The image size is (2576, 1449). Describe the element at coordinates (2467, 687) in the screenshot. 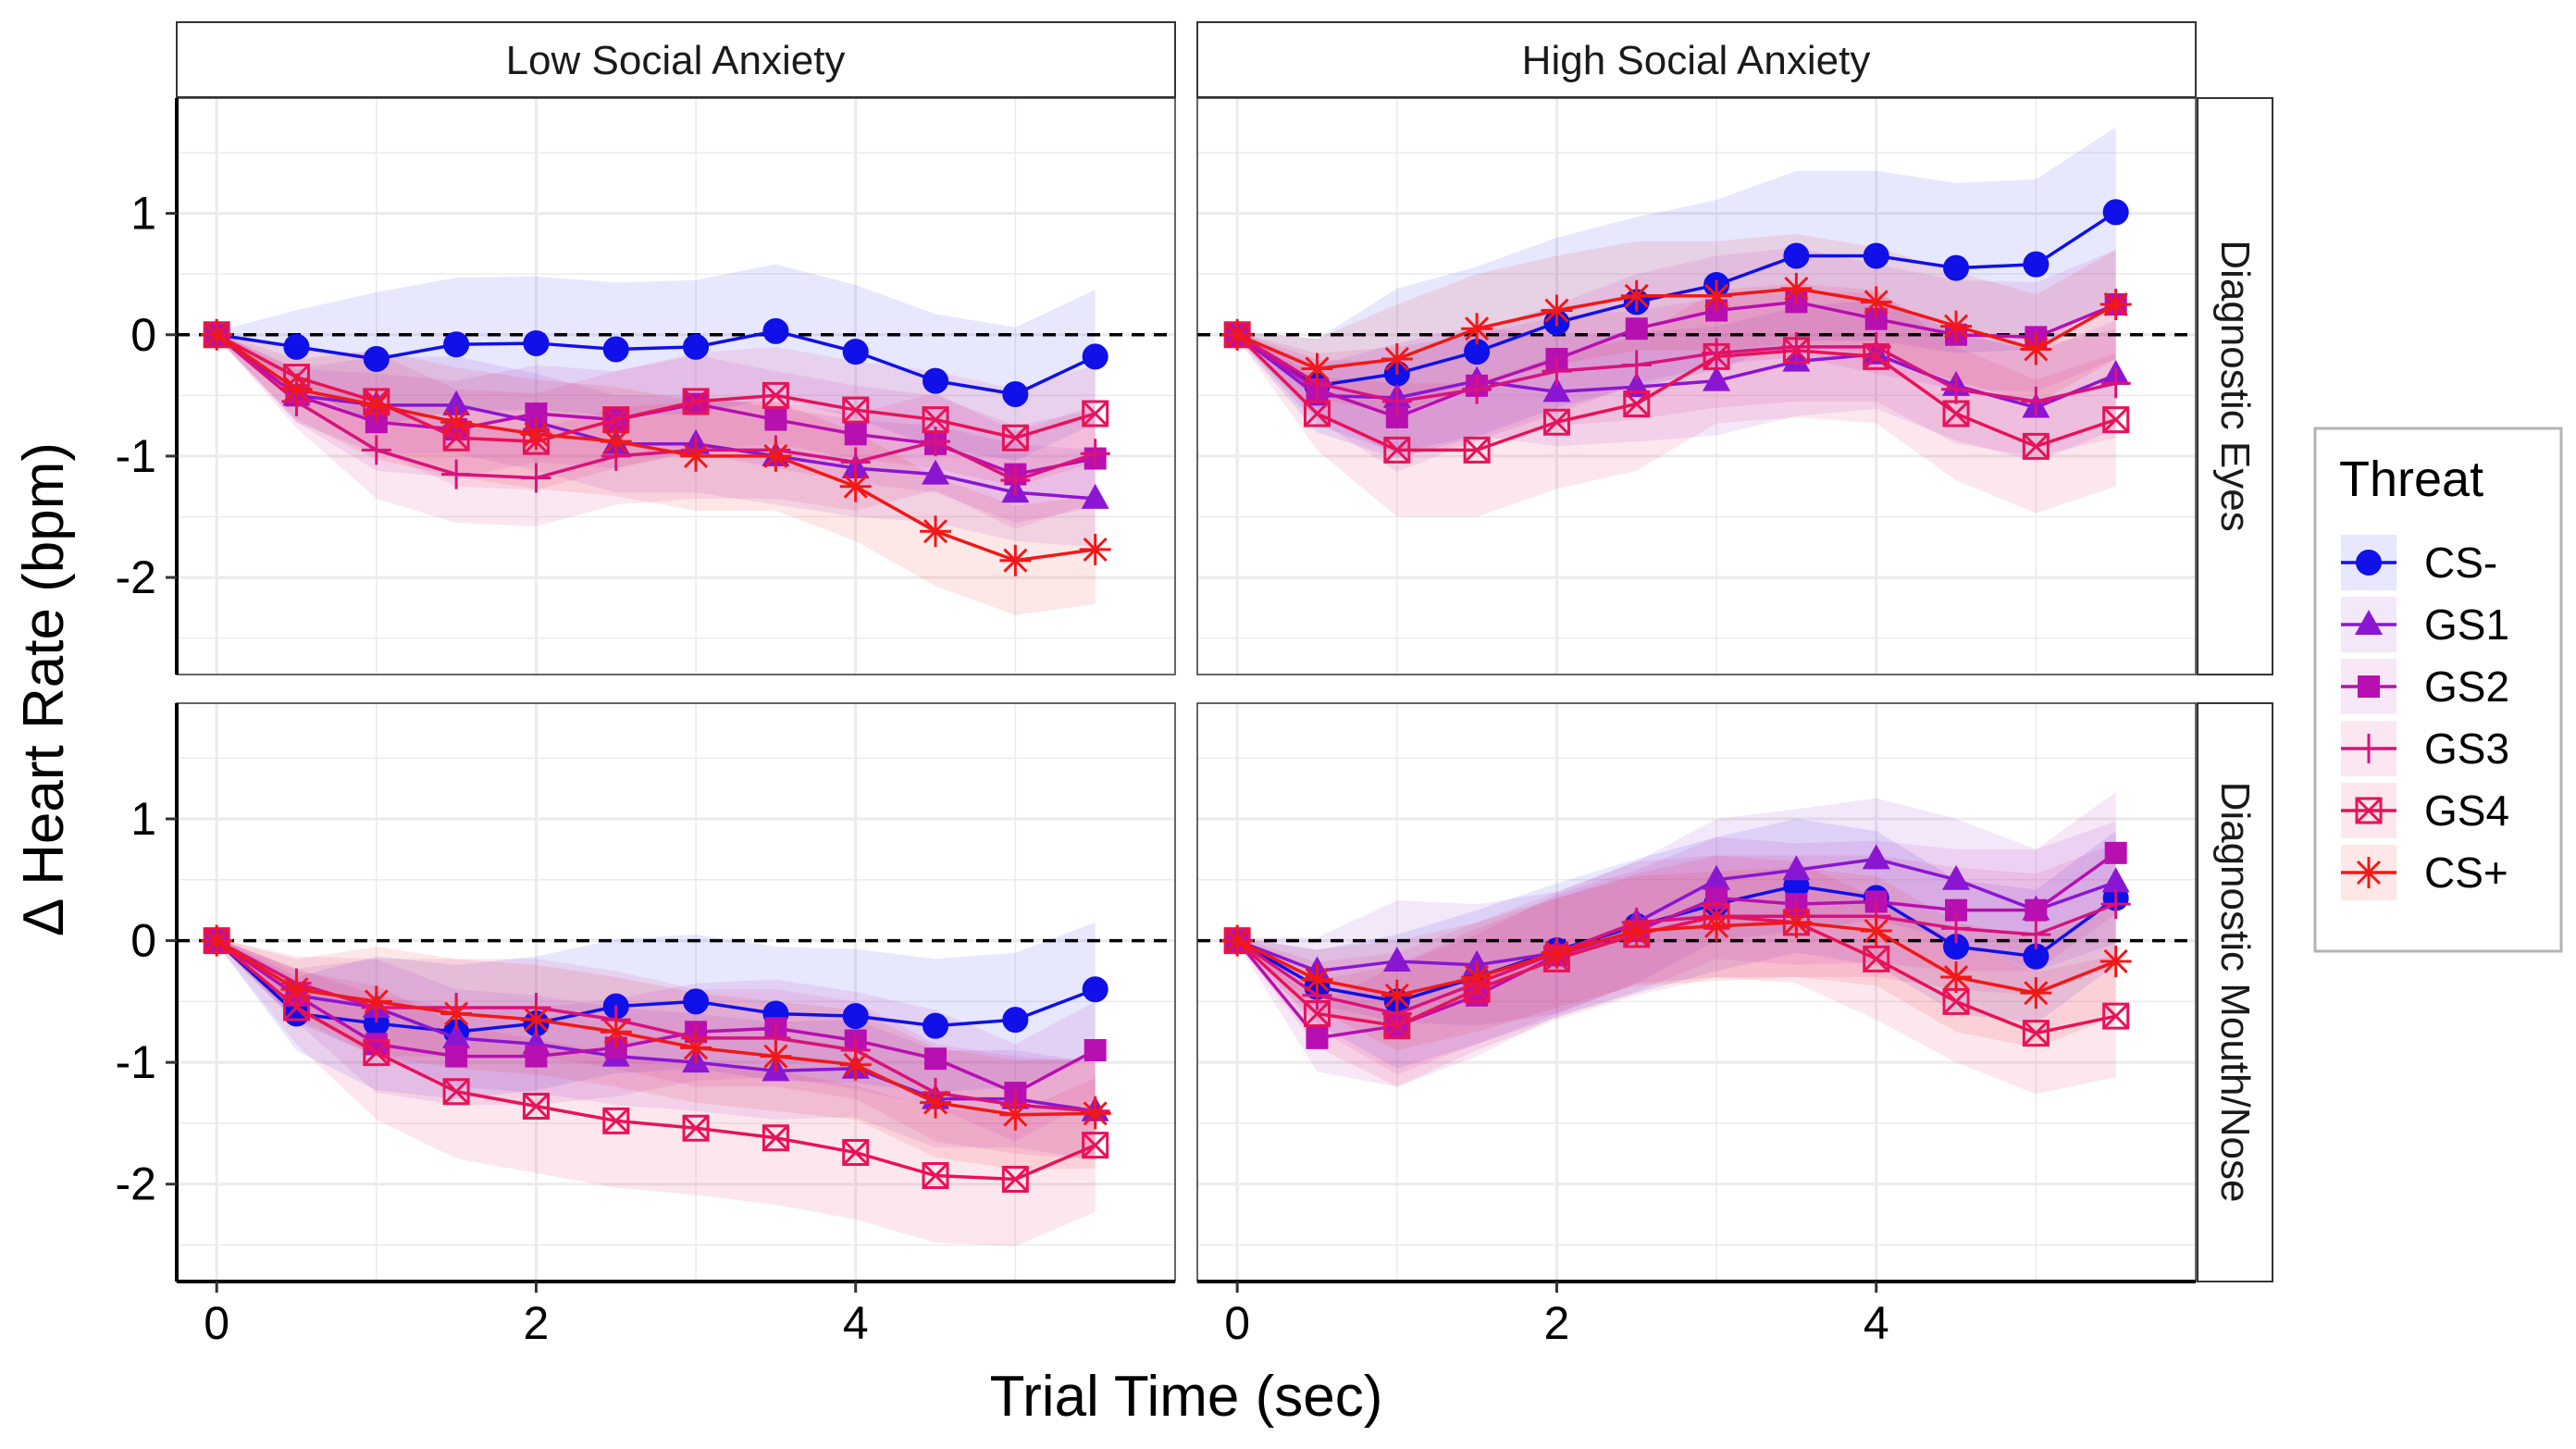

I see `legend-label: GS2` at that location.